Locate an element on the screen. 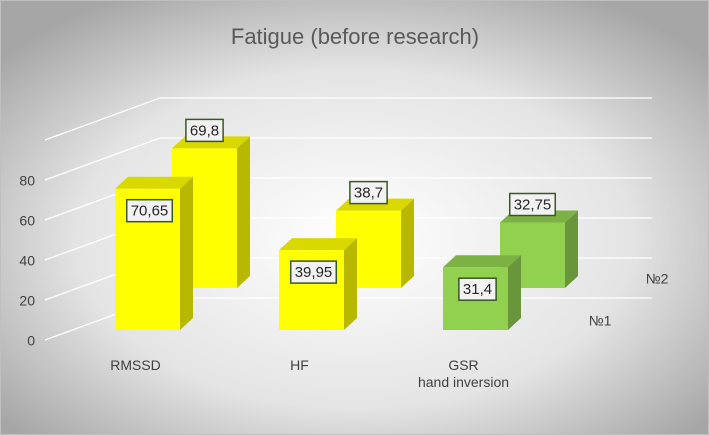  x-tick-label: HF is located at coordinates (299, 365).